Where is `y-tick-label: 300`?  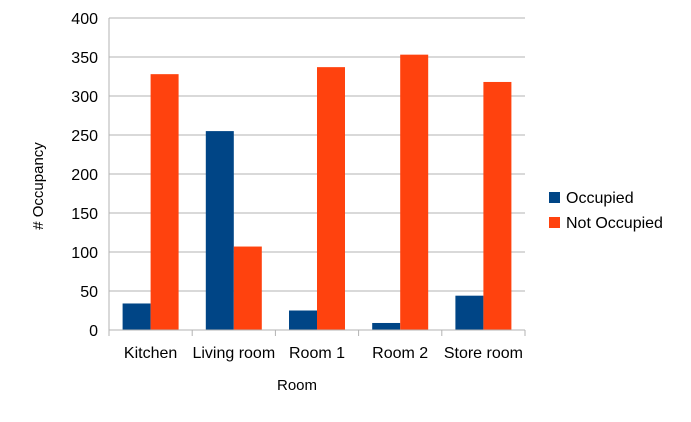 y-tick-label: 300 is located at coordinates (84, 97).